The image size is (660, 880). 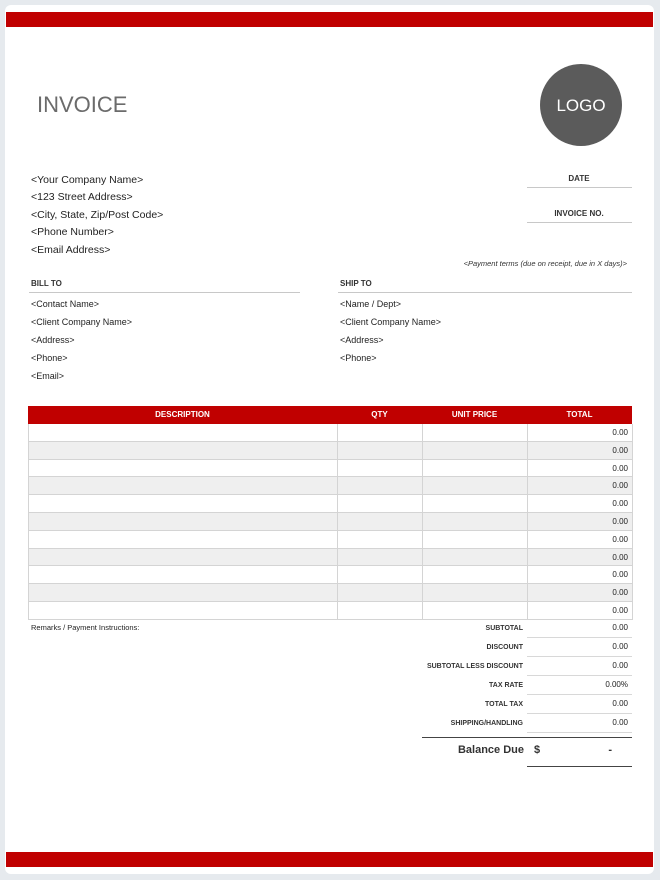 I want to click on top-bar, so click(x=329, y=19).